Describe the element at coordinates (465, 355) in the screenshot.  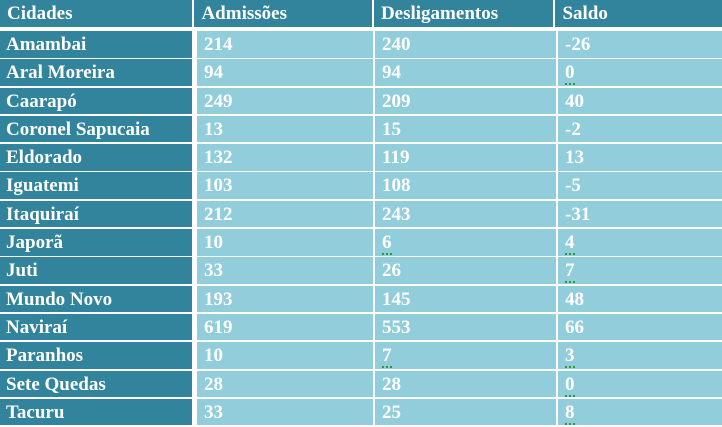
I see `desligamentos-cell: 7` at that location.